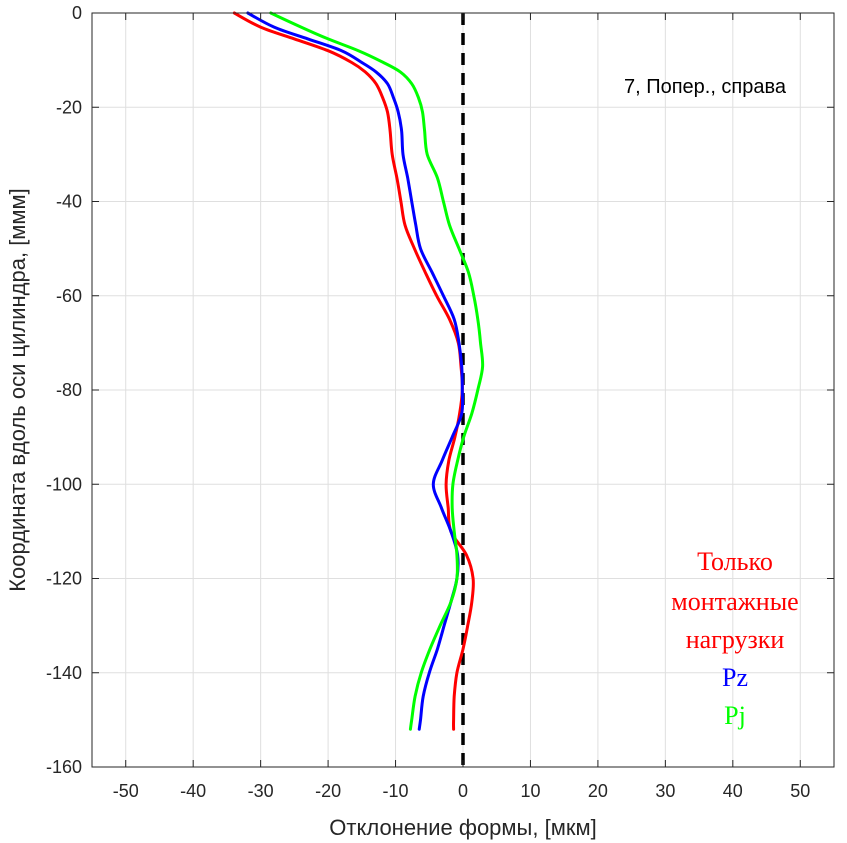 The image size is (847, 843). Describe the element at coordinates (530, 791) in the screenshot. I see `x-tick-label: 10` at that location.